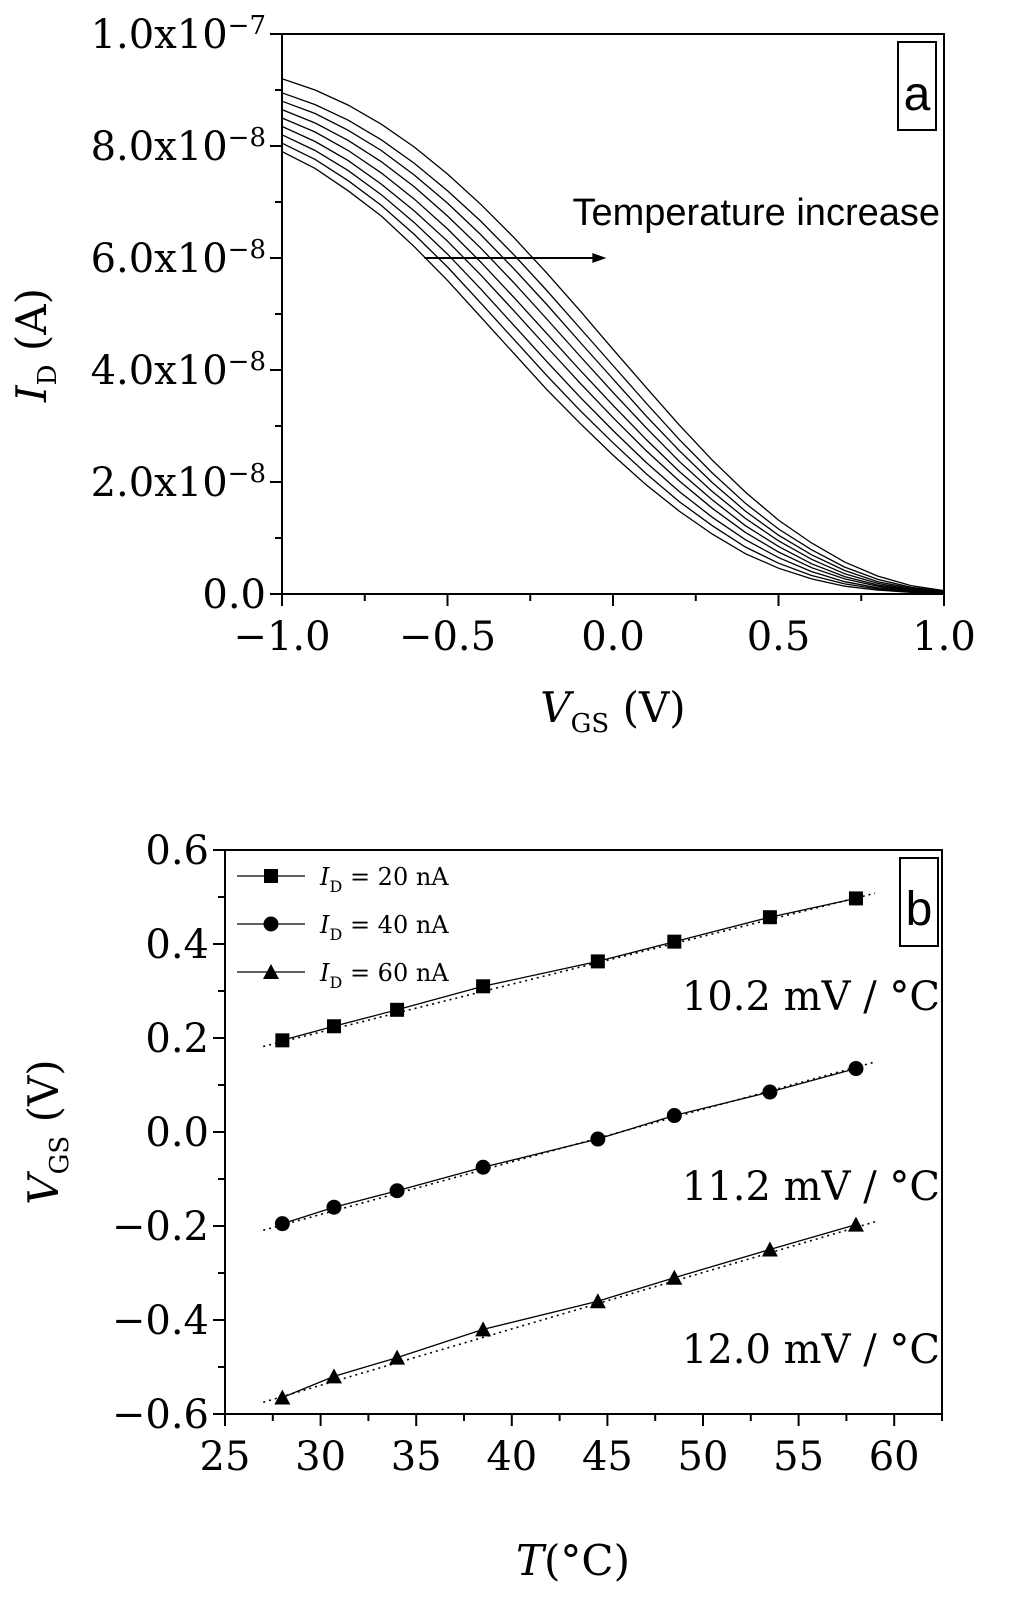  What do you see at coordinates (599, 258) in the screenshot?
I see `arrow-head` at bounding box center [599, 258].